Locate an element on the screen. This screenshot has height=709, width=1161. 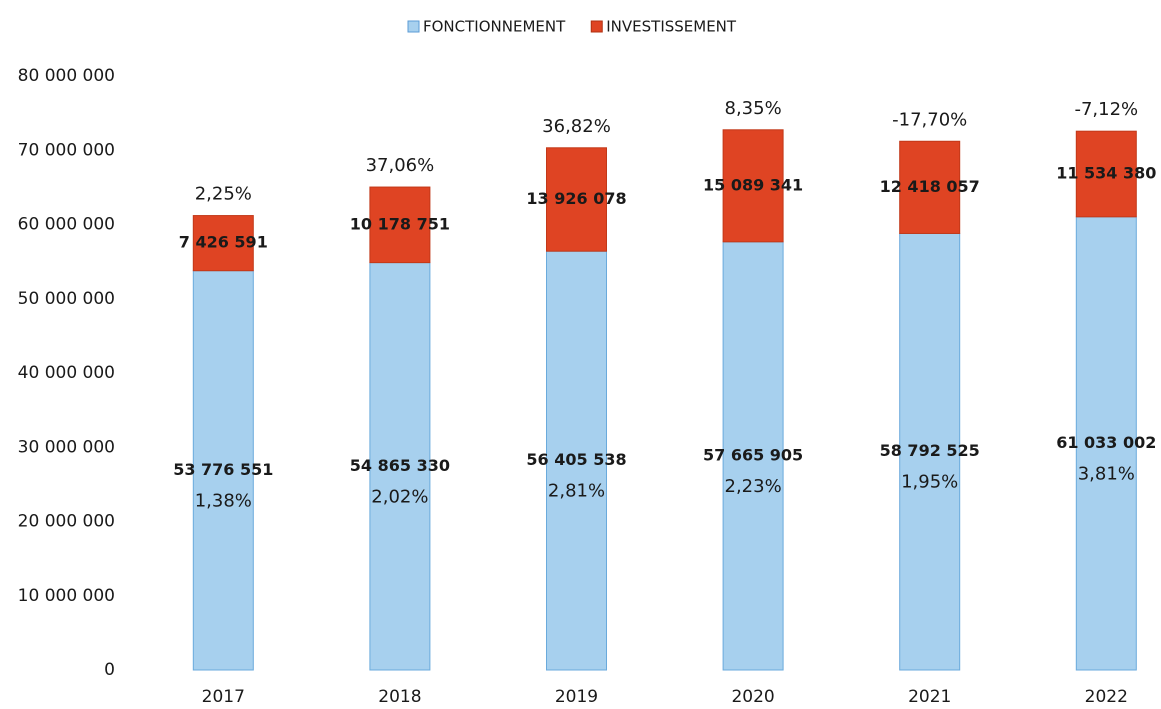
growth-label: 2,23% is located at coordinates (753, 486).